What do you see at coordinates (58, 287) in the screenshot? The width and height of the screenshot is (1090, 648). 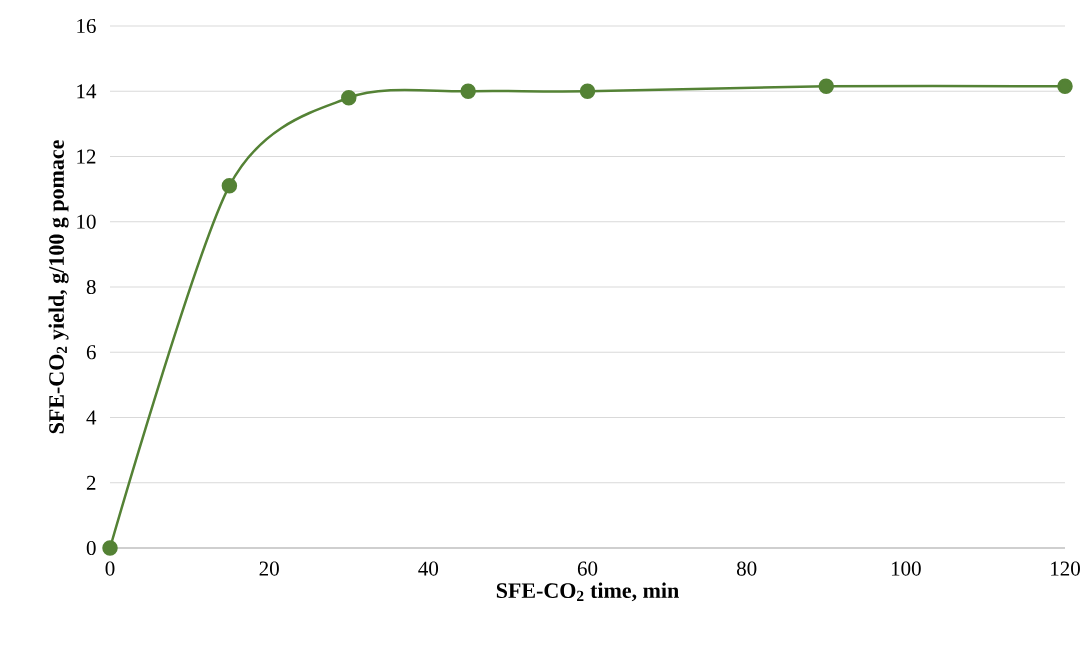 I see `y-axis-title: SFE-CO$_{2}$ yield, g/100 g pomace` at bounding box center [58, 287].